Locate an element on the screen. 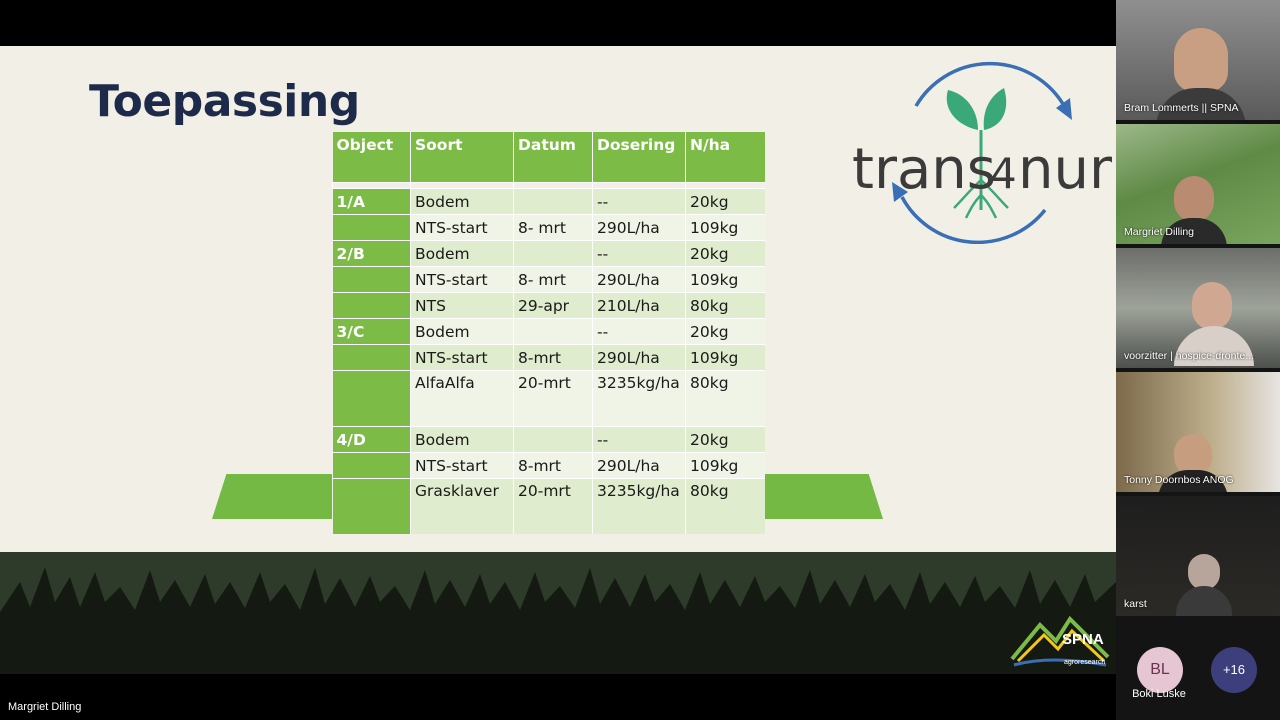  participant-name: Bram Lommerts || SPNA is located at coordinates (1181, 108).